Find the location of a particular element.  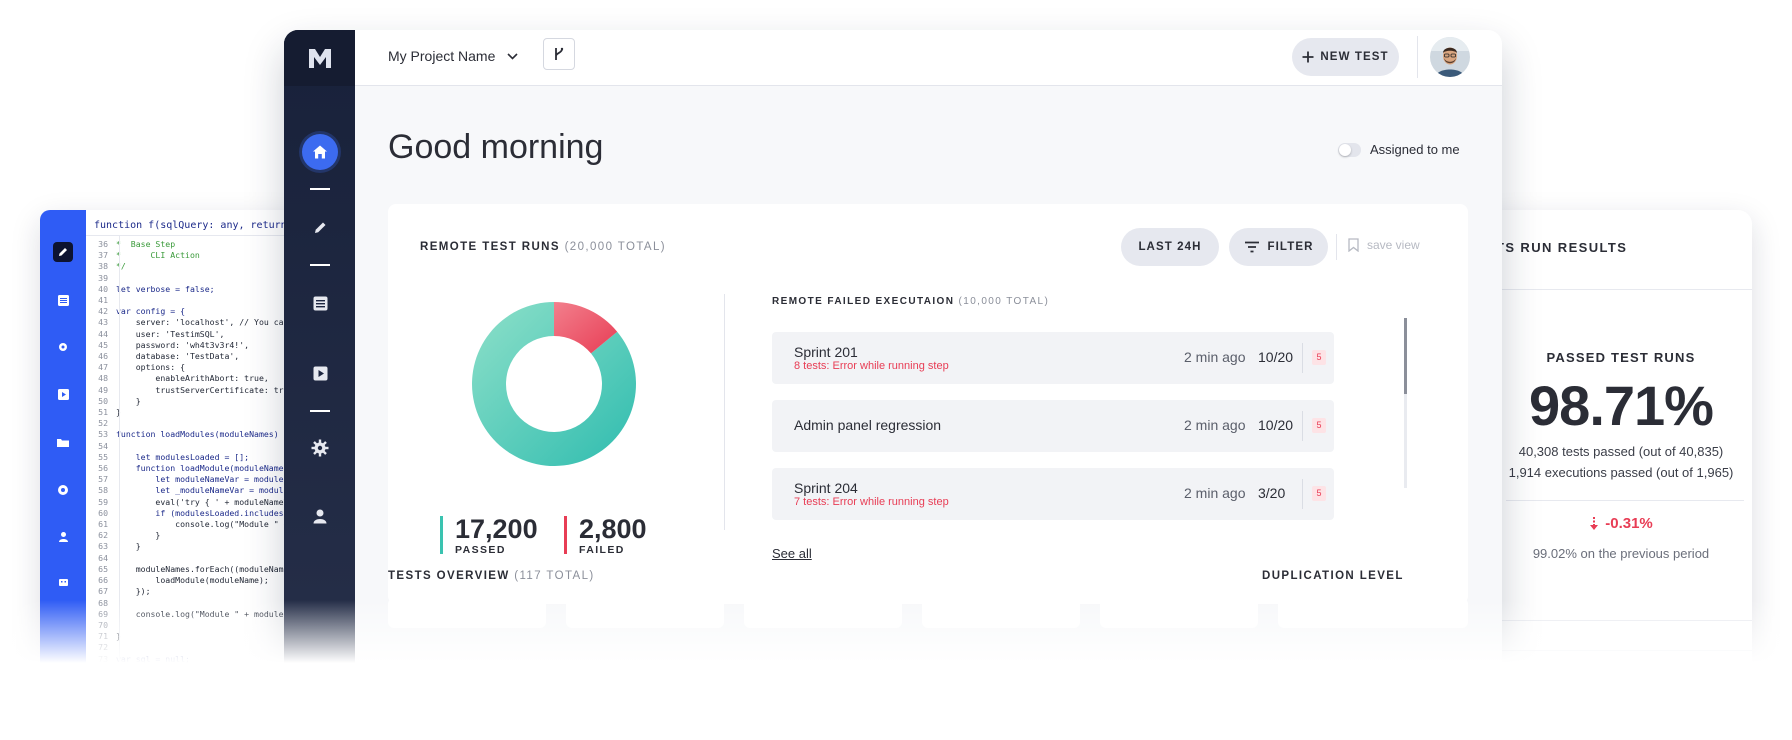

line-number: 60 is located at coordinates (103, 512).